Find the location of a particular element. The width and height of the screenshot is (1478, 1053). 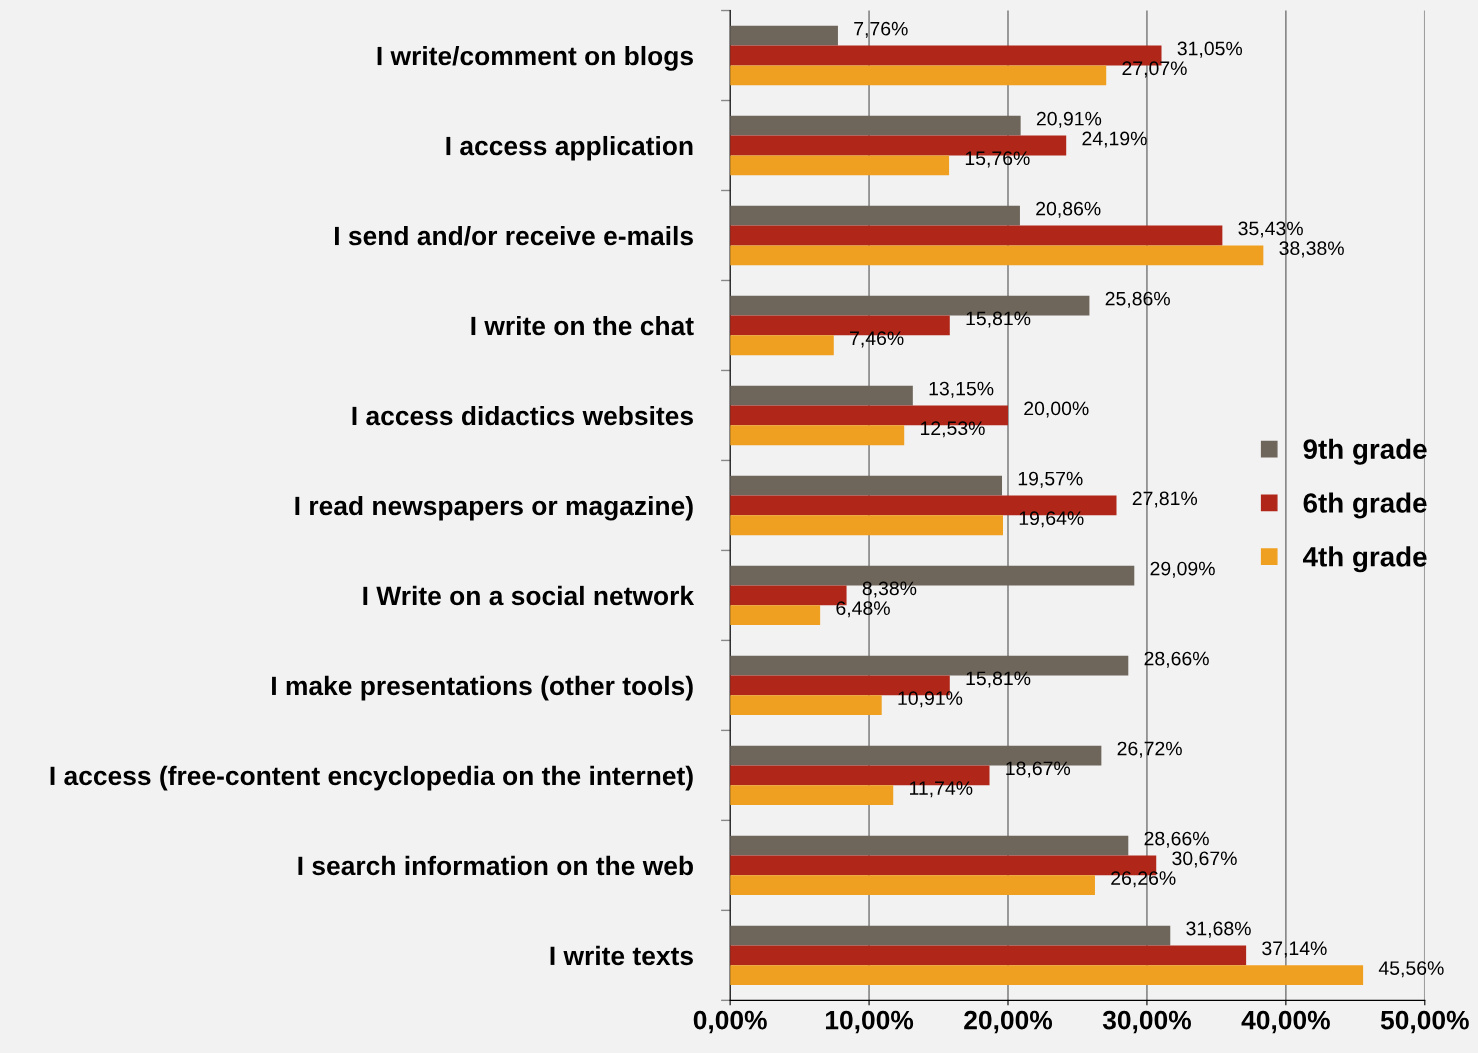

data-label: 37,14% is located at coordinates (1294, 949).